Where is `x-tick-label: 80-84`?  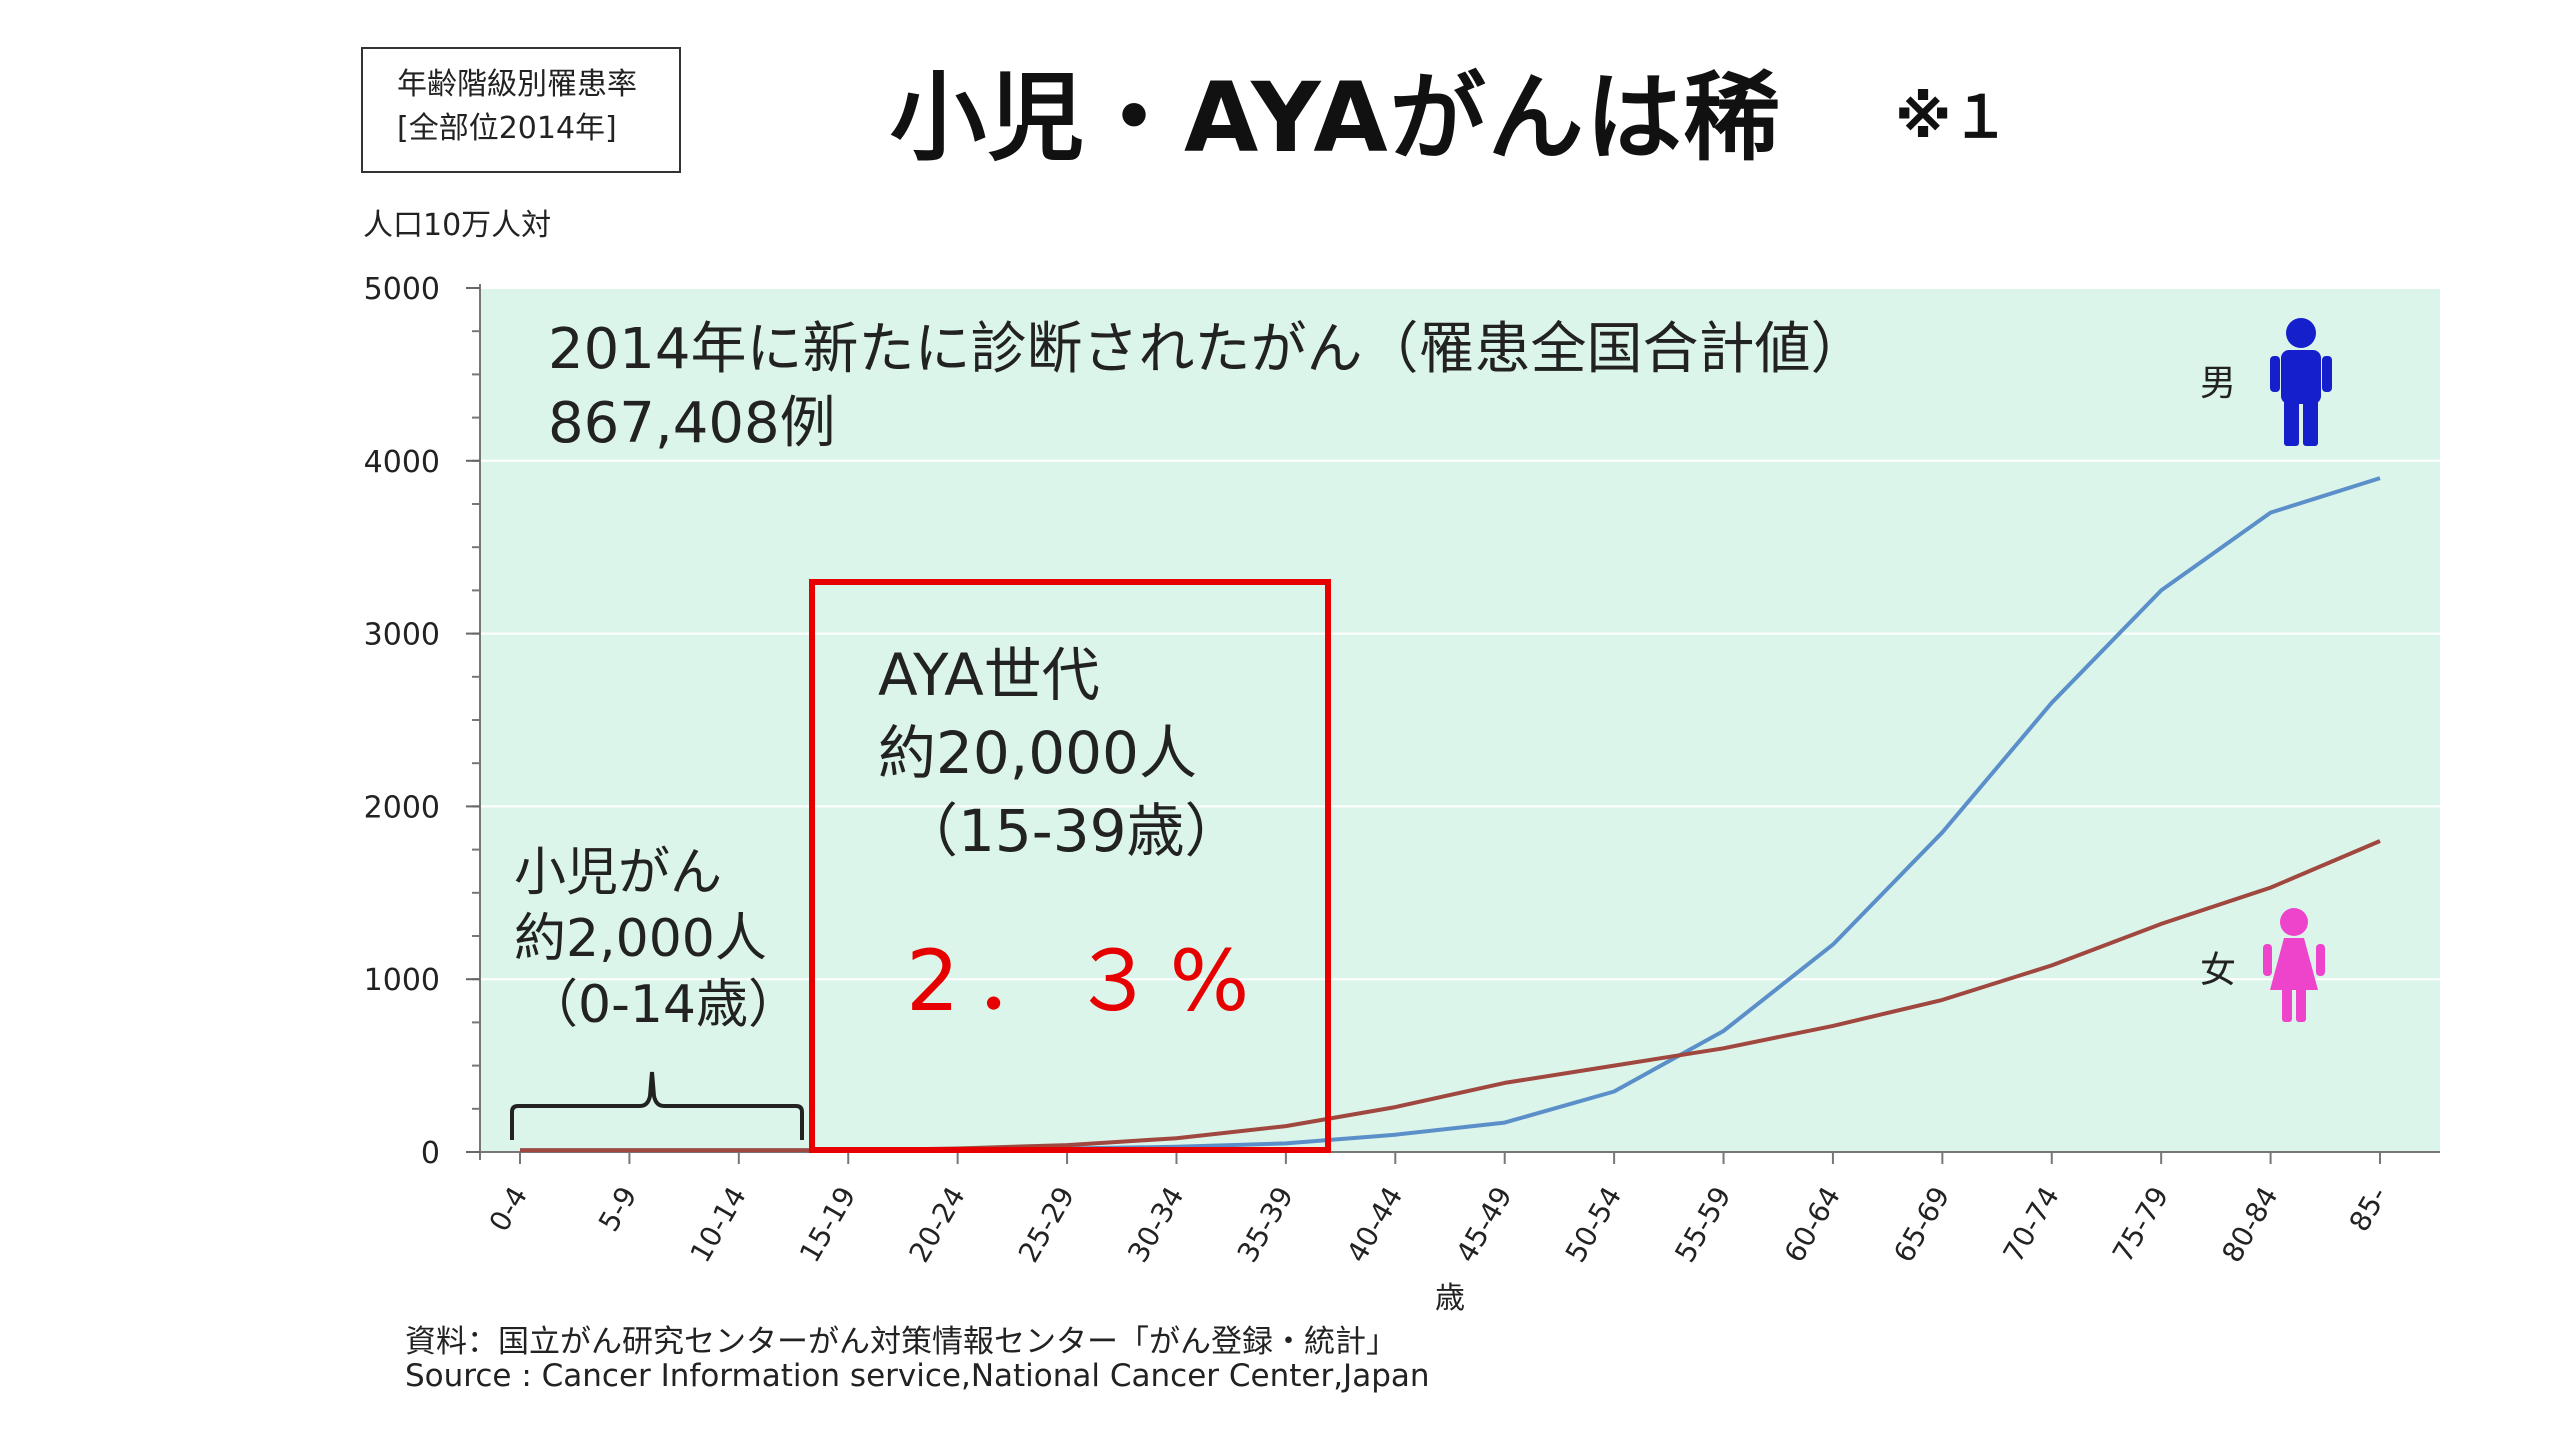
x-tick-label: 80-84 is located at coordinates (2249, 1224).